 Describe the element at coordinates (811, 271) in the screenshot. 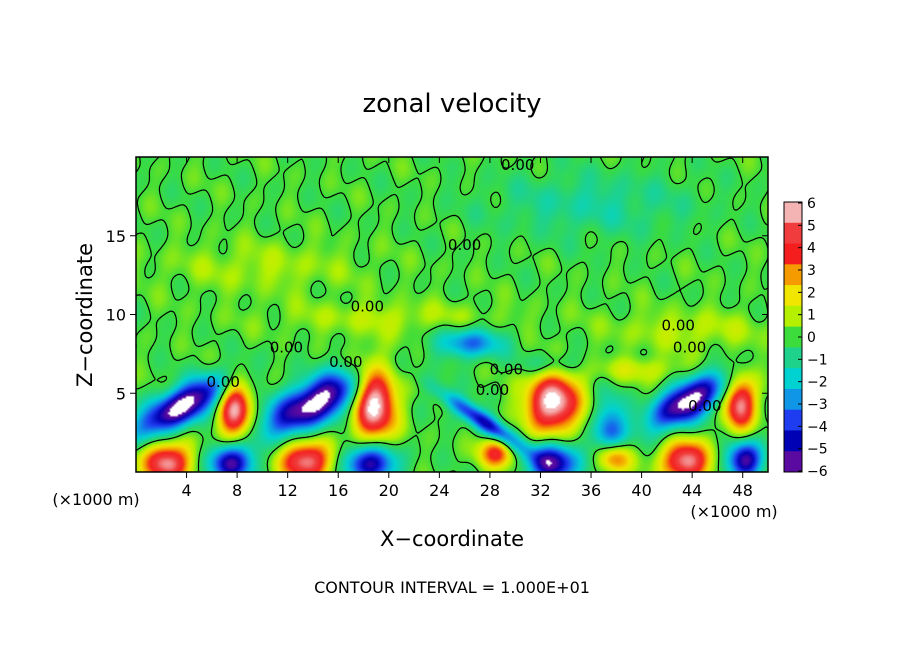

I see `colorbar-label: 3` at that location.